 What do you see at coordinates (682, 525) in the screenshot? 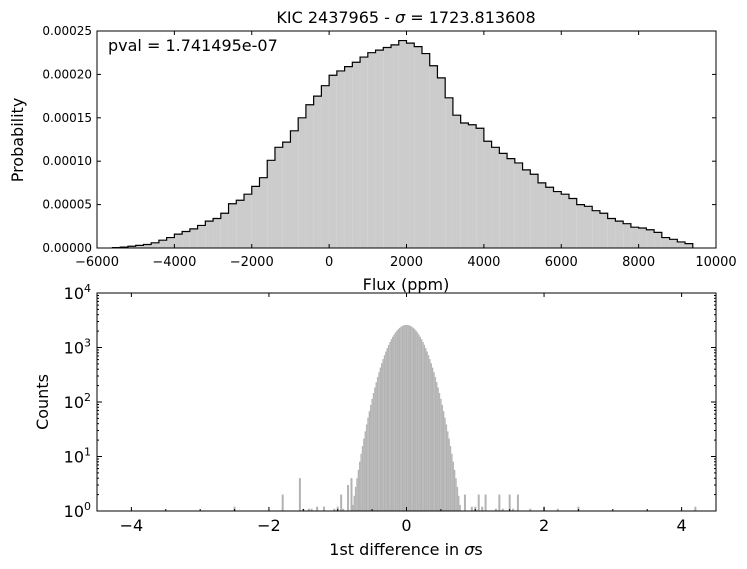
I see `x-tick-label: 4` at bounding box center [682, 525].